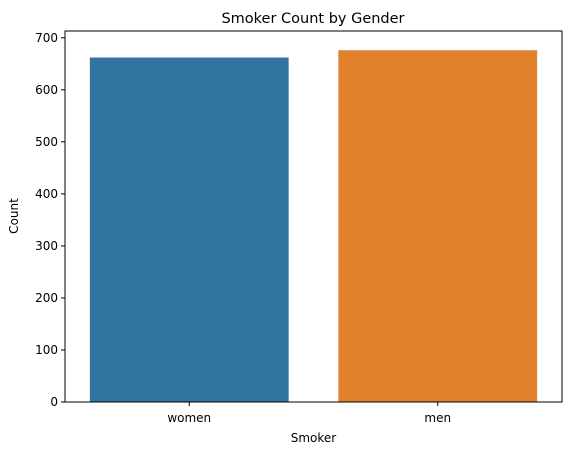 This screenshot has height=455, width=571. What do you see at coordinates (189, 418) in the screenshot?
I see `x-tick-label: women` at bounding box center [189, 418].